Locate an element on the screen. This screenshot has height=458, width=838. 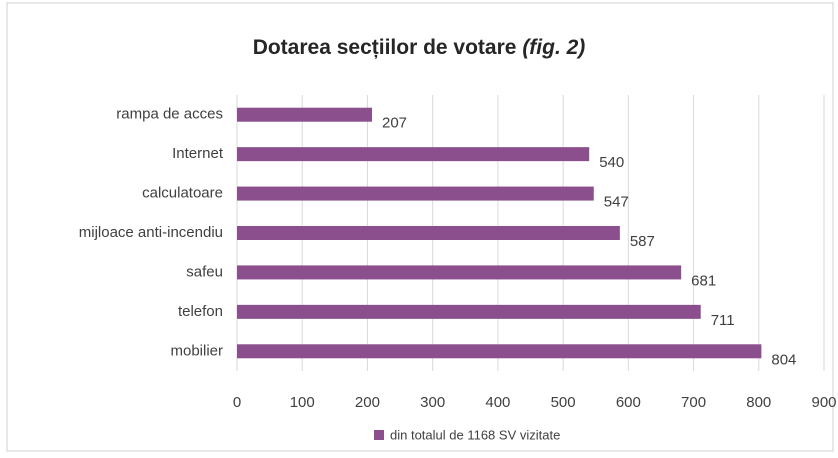
legend-swatch is located at coordinates (379, 435).